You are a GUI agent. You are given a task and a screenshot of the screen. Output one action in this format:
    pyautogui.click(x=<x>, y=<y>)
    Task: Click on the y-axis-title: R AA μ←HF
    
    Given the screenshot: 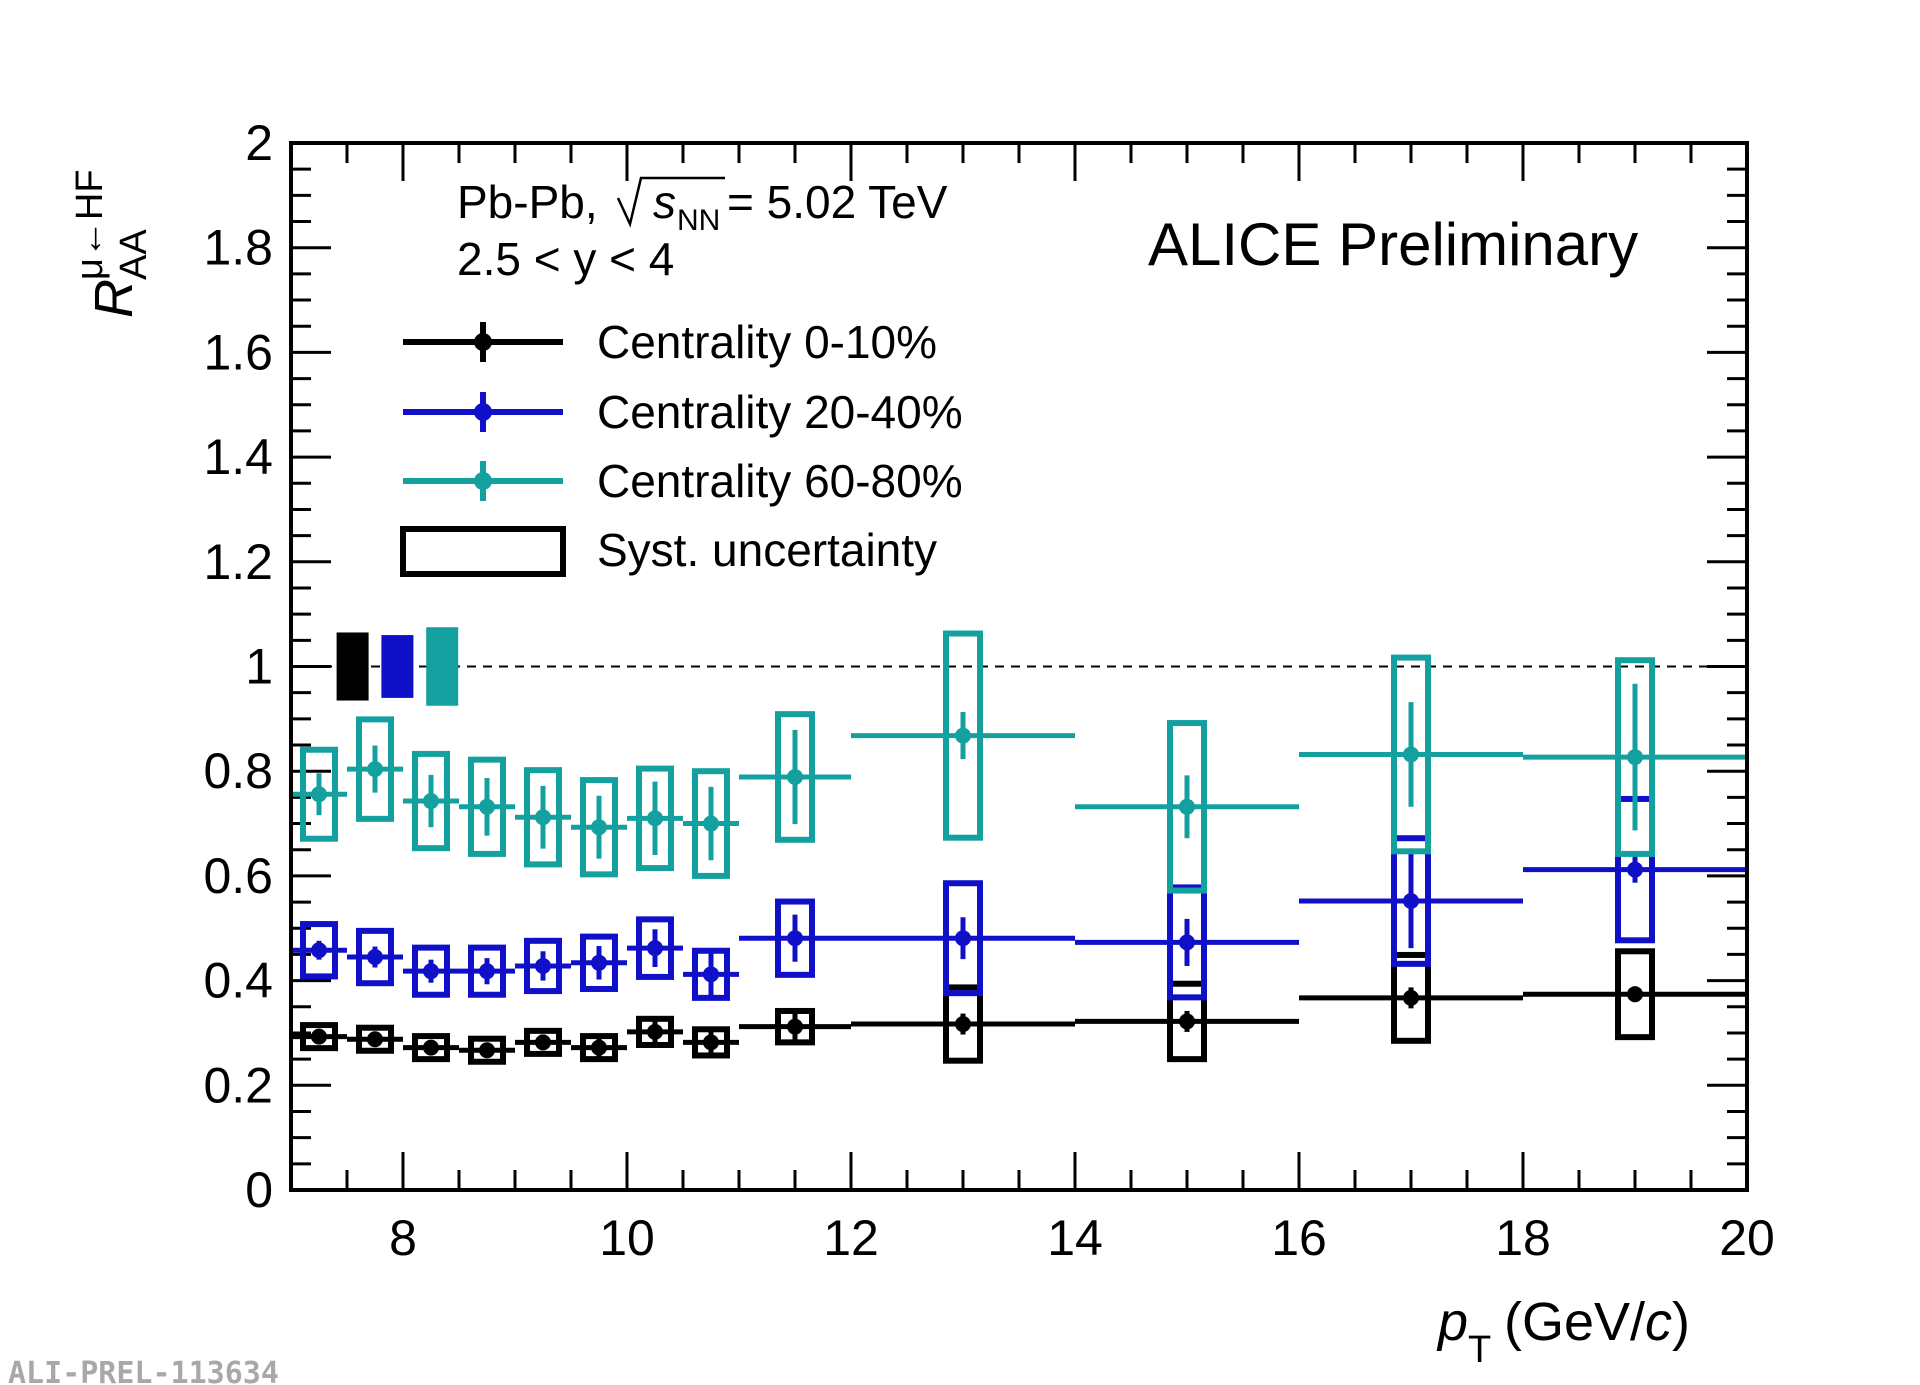 What is the action you would take?
    pyautogui.click(x=112, y=243)
    